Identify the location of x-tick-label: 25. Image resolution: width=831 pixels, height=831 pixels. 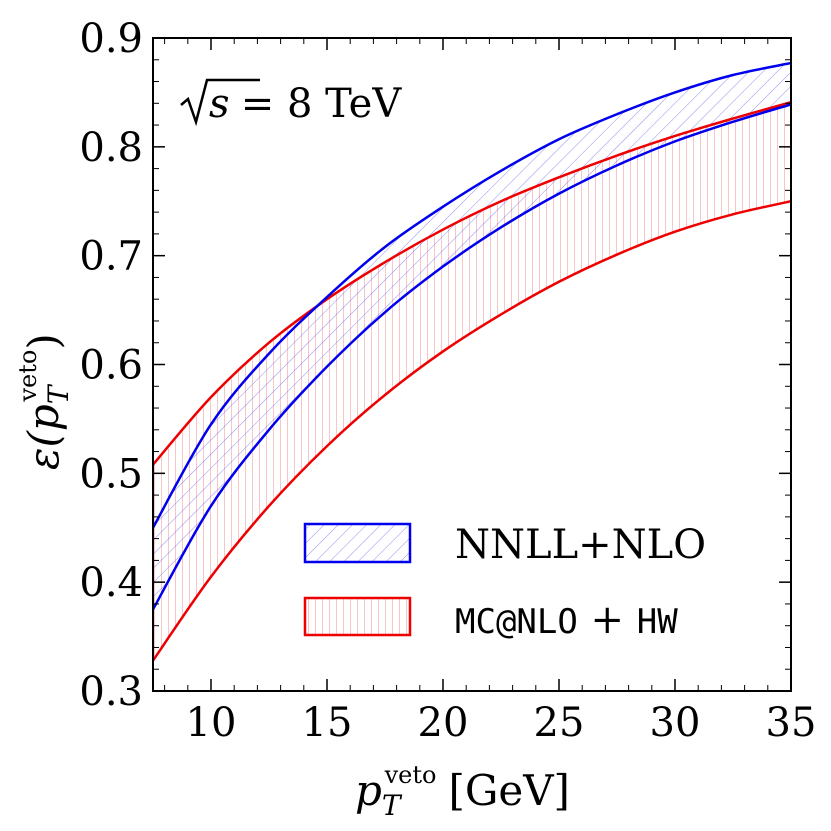
(559, 723).